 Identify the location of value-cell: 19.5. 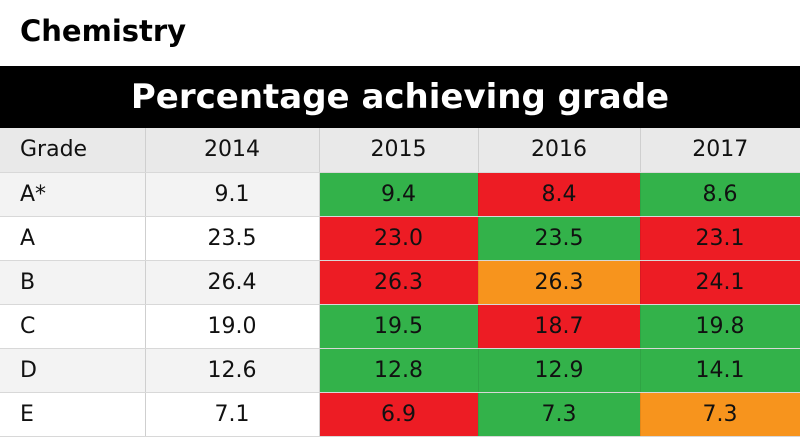
(399, 326).